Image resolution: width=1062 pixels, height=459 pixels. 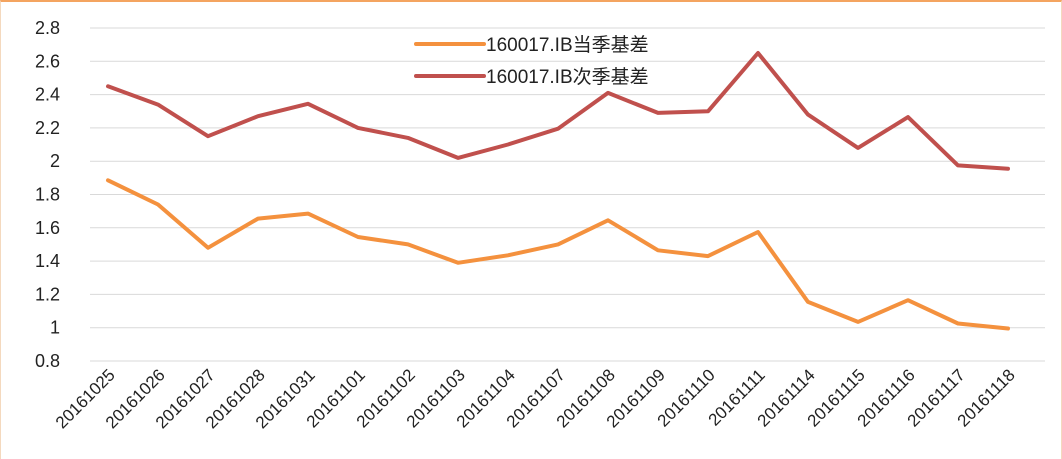 I want to click on y-tick-label: 2.2, so click(x=47, y=128).